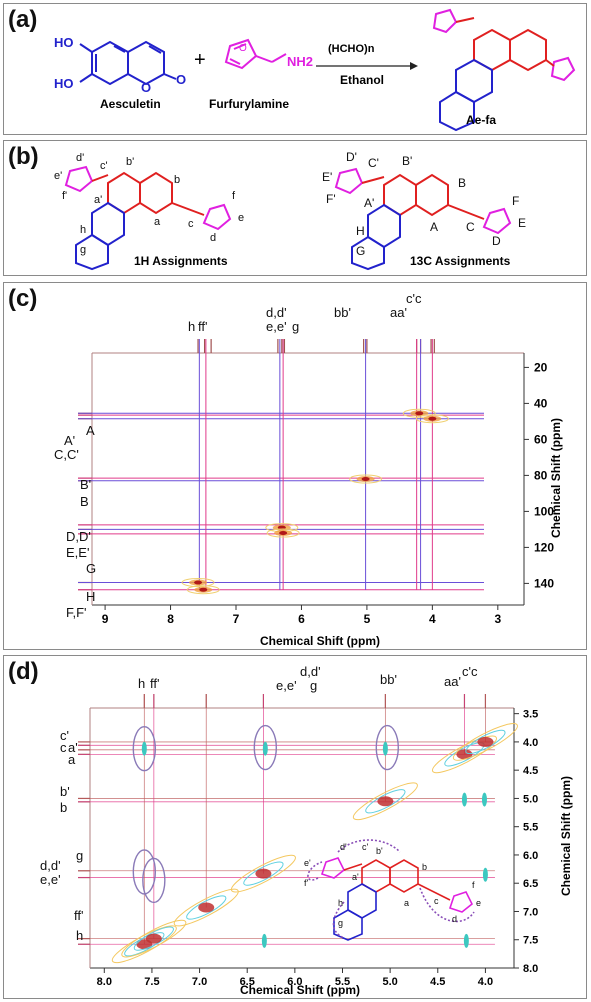 The image size is (591, 1002). Describe the element at coordinates (141, 683) in the screenshot. I see `cosy-top-label: h` at that location.